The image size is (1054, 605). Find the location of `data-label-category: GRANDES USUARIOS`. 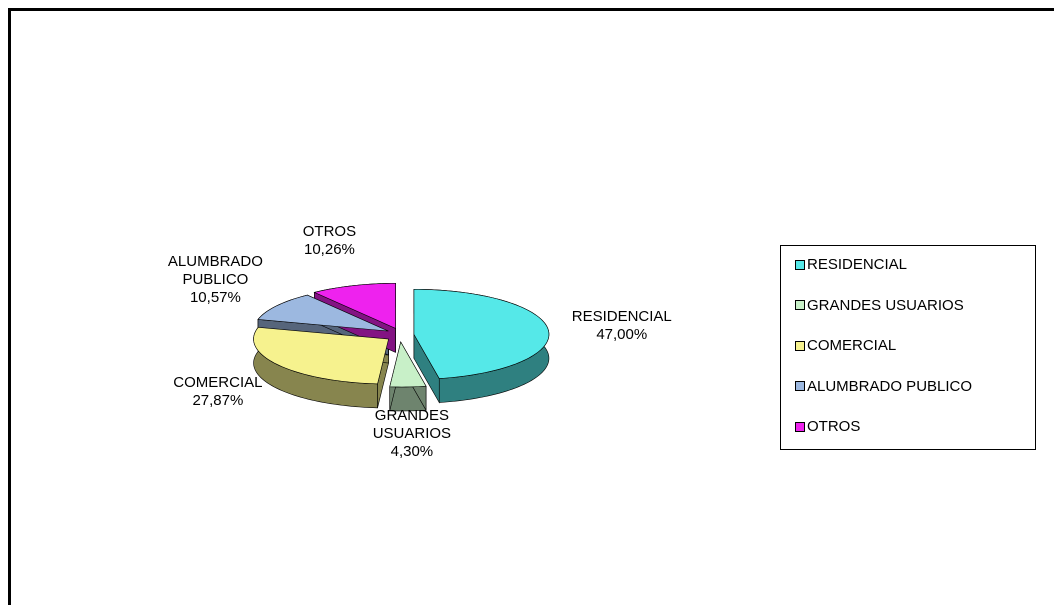

data-label-category: GRANDES USUARIOS is located at coordinates (412, 424).